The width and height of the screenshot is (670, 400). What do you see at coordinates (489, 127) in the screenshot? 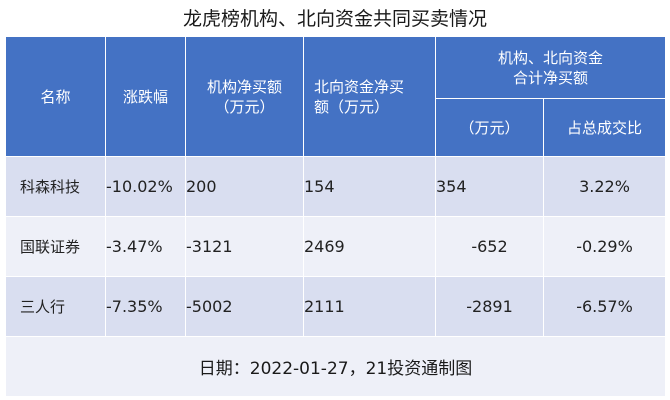
I see `header-combined-unit: （万元）` at bounding box center [489, 127].